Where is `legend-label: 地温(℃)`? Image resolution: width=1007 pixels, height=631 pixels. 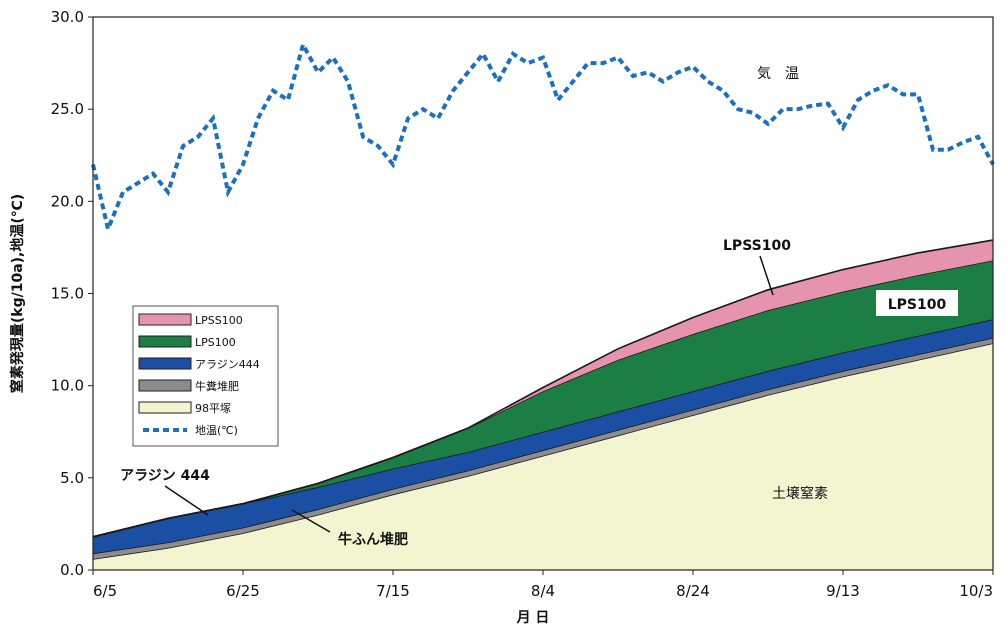 legend-label: 地温(℃) is located at coordinates (216, 430).